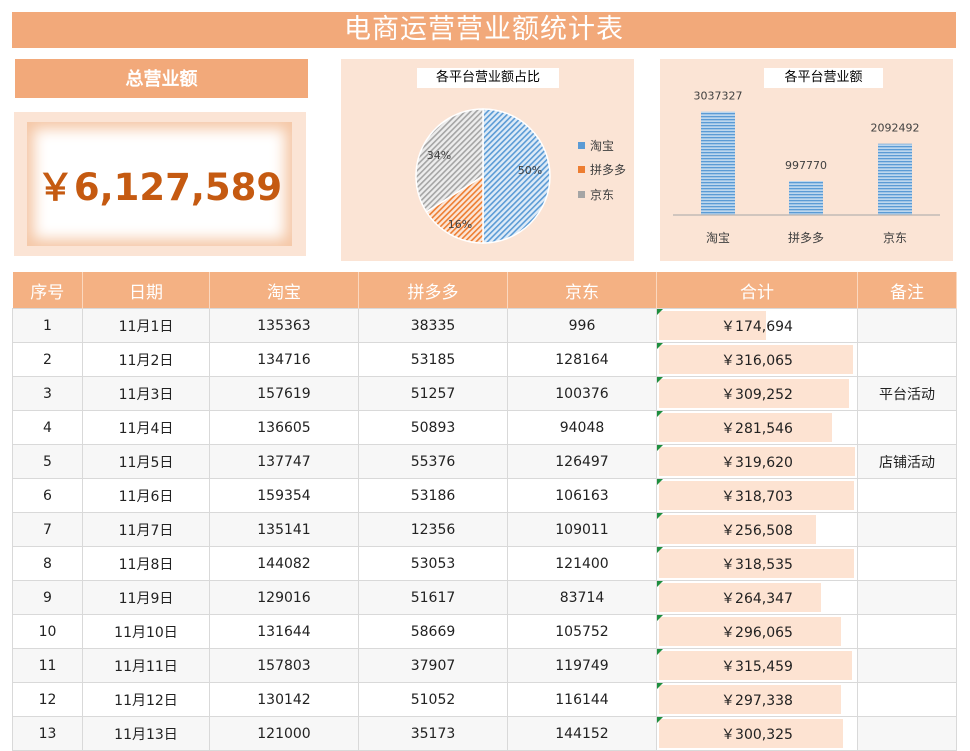  What do you see at coordinates (146, 495) in the screenshot?
I see `cell-date: 11月6日` at bounding box center [146, 495].